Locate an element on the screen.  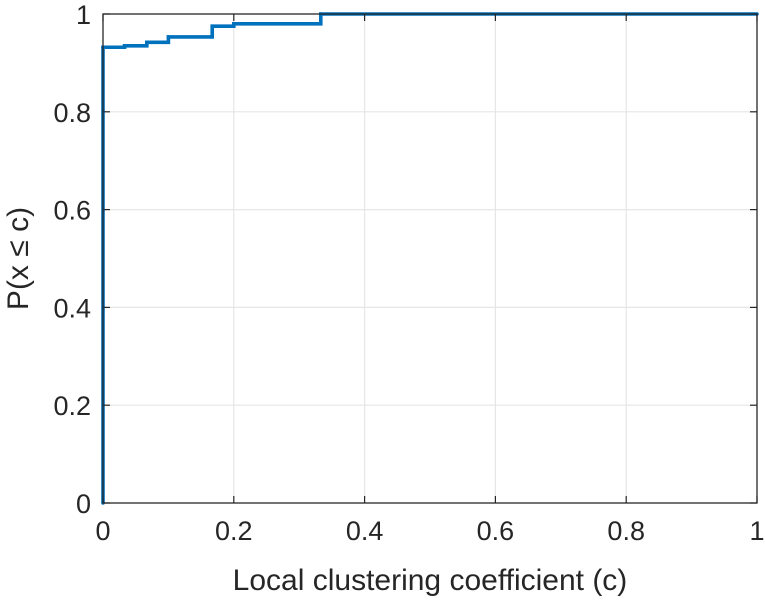
x-tick-label: 0 is located at coordinates (102, 531).